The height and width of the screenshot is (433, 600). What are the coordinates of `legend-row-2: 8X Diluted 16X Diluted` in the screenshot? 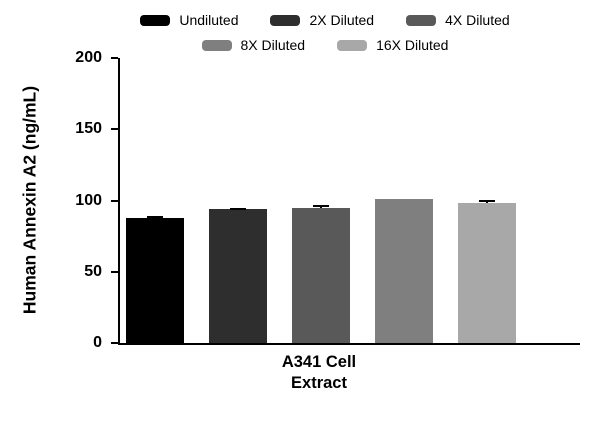 It's located at (325, 45).